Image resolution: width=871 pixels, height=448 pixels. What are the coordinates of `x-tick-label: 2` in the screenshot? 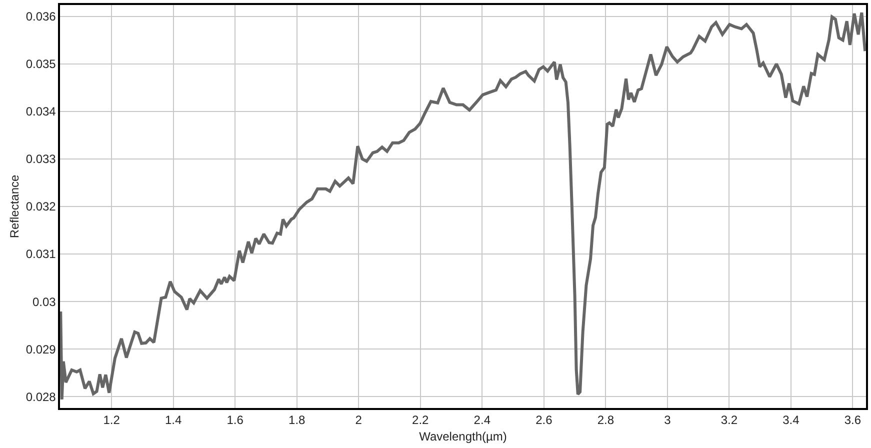 It's located at (358, 420).